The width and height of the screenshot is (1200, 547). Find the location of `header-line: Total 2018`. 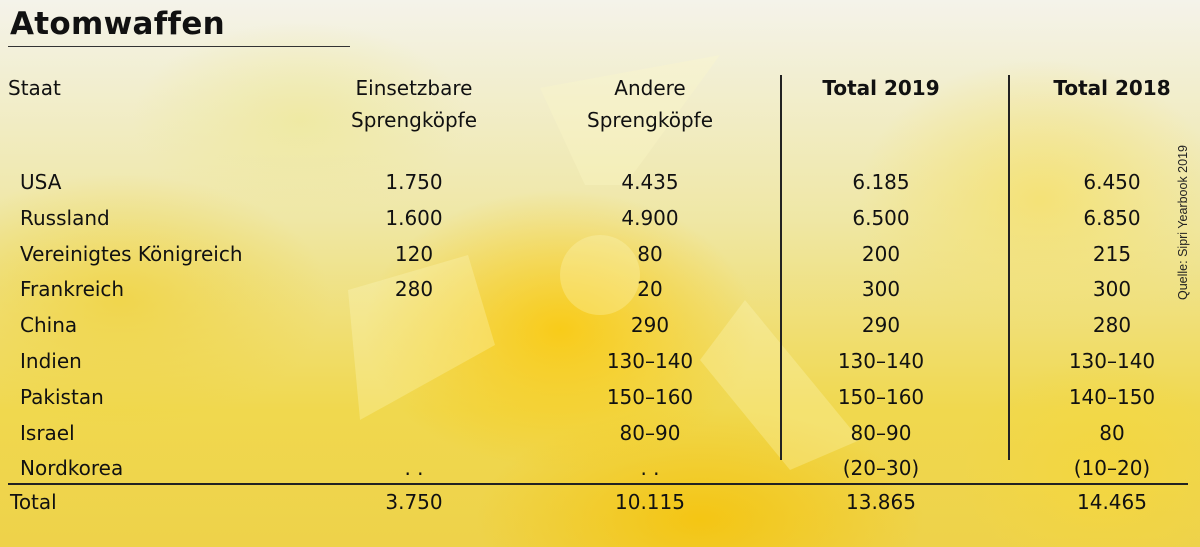

header-line: Total 2018 is located at coordinates (1112, 88).